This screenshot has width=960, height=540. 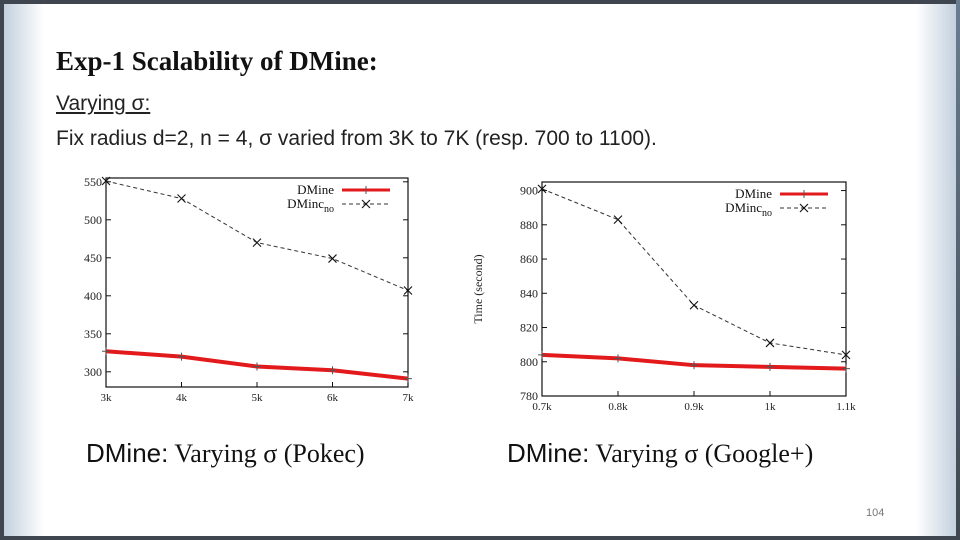 I want to click on series-dmincno-line-pokec, so click(x=257, y=235).